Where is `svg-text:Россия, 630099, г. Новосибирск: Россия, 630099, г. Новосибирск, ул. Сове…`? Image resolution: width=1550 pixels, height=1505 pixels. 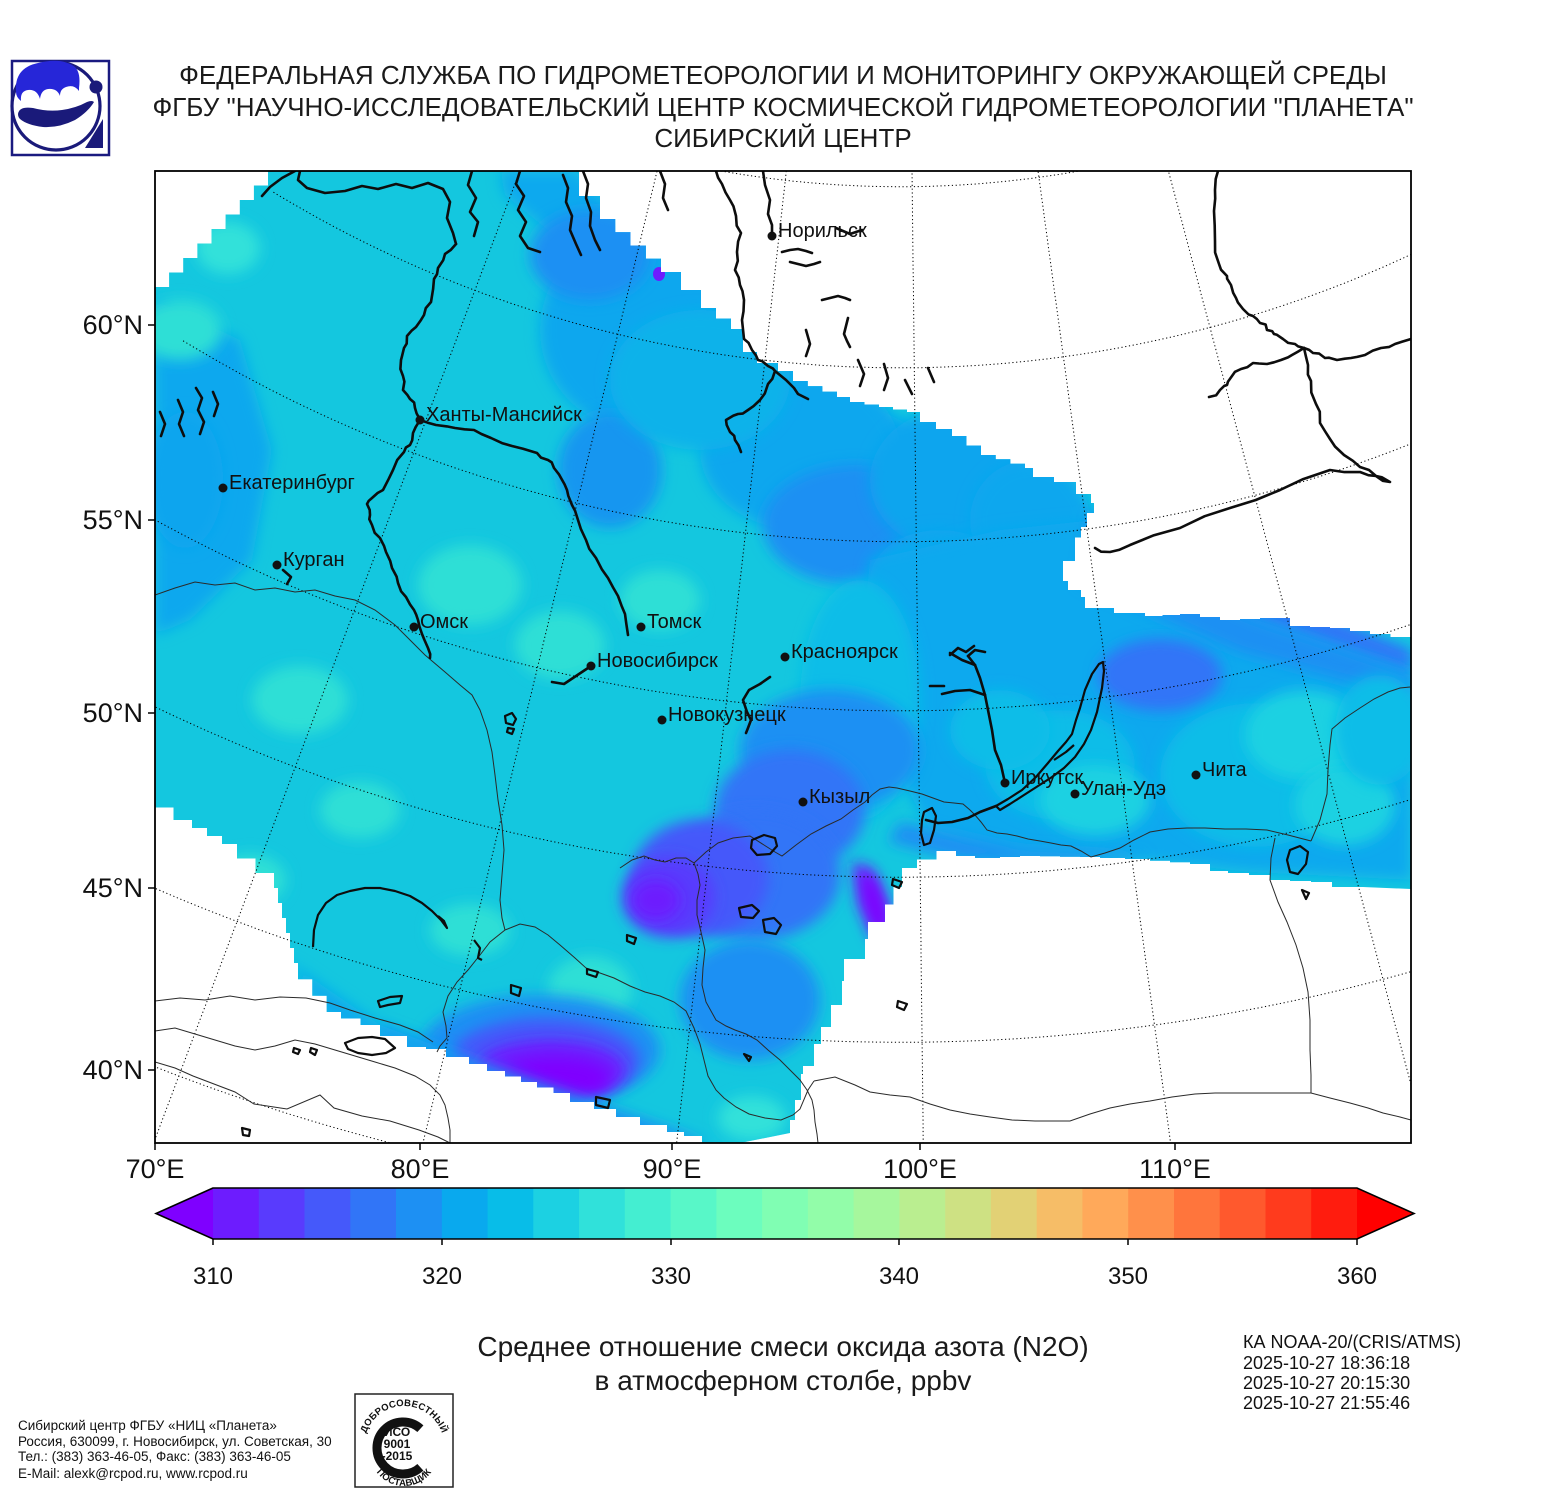
svg-text:Россия, 630099, г. Новосибирск: Россия, 630099, г. Новосибирск, ул. Сове… is located at coordinates (175, 1441).